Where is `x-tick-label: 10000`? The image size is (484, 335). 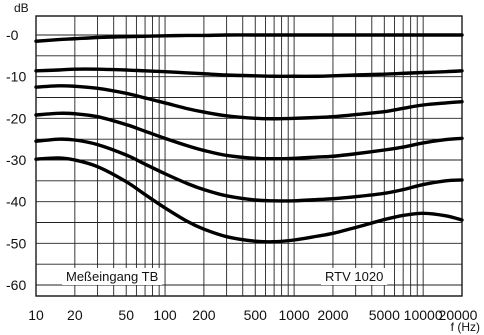
x-tick-label: 10000 is located at coordinates (423, 315).